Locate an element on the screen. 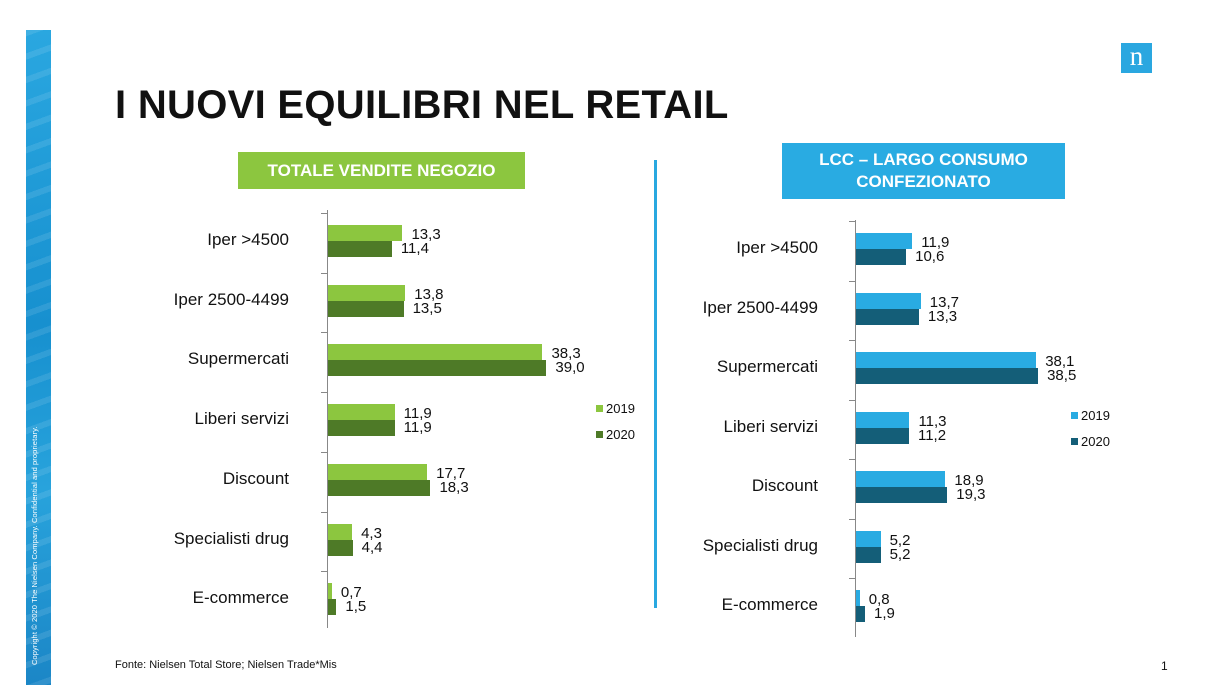 Image resolution: width=1224 pixels, height=699 pixels. left-chart-title-line: TOTALE VENDITE NEGOZIO is located at coordinates (381, 170).